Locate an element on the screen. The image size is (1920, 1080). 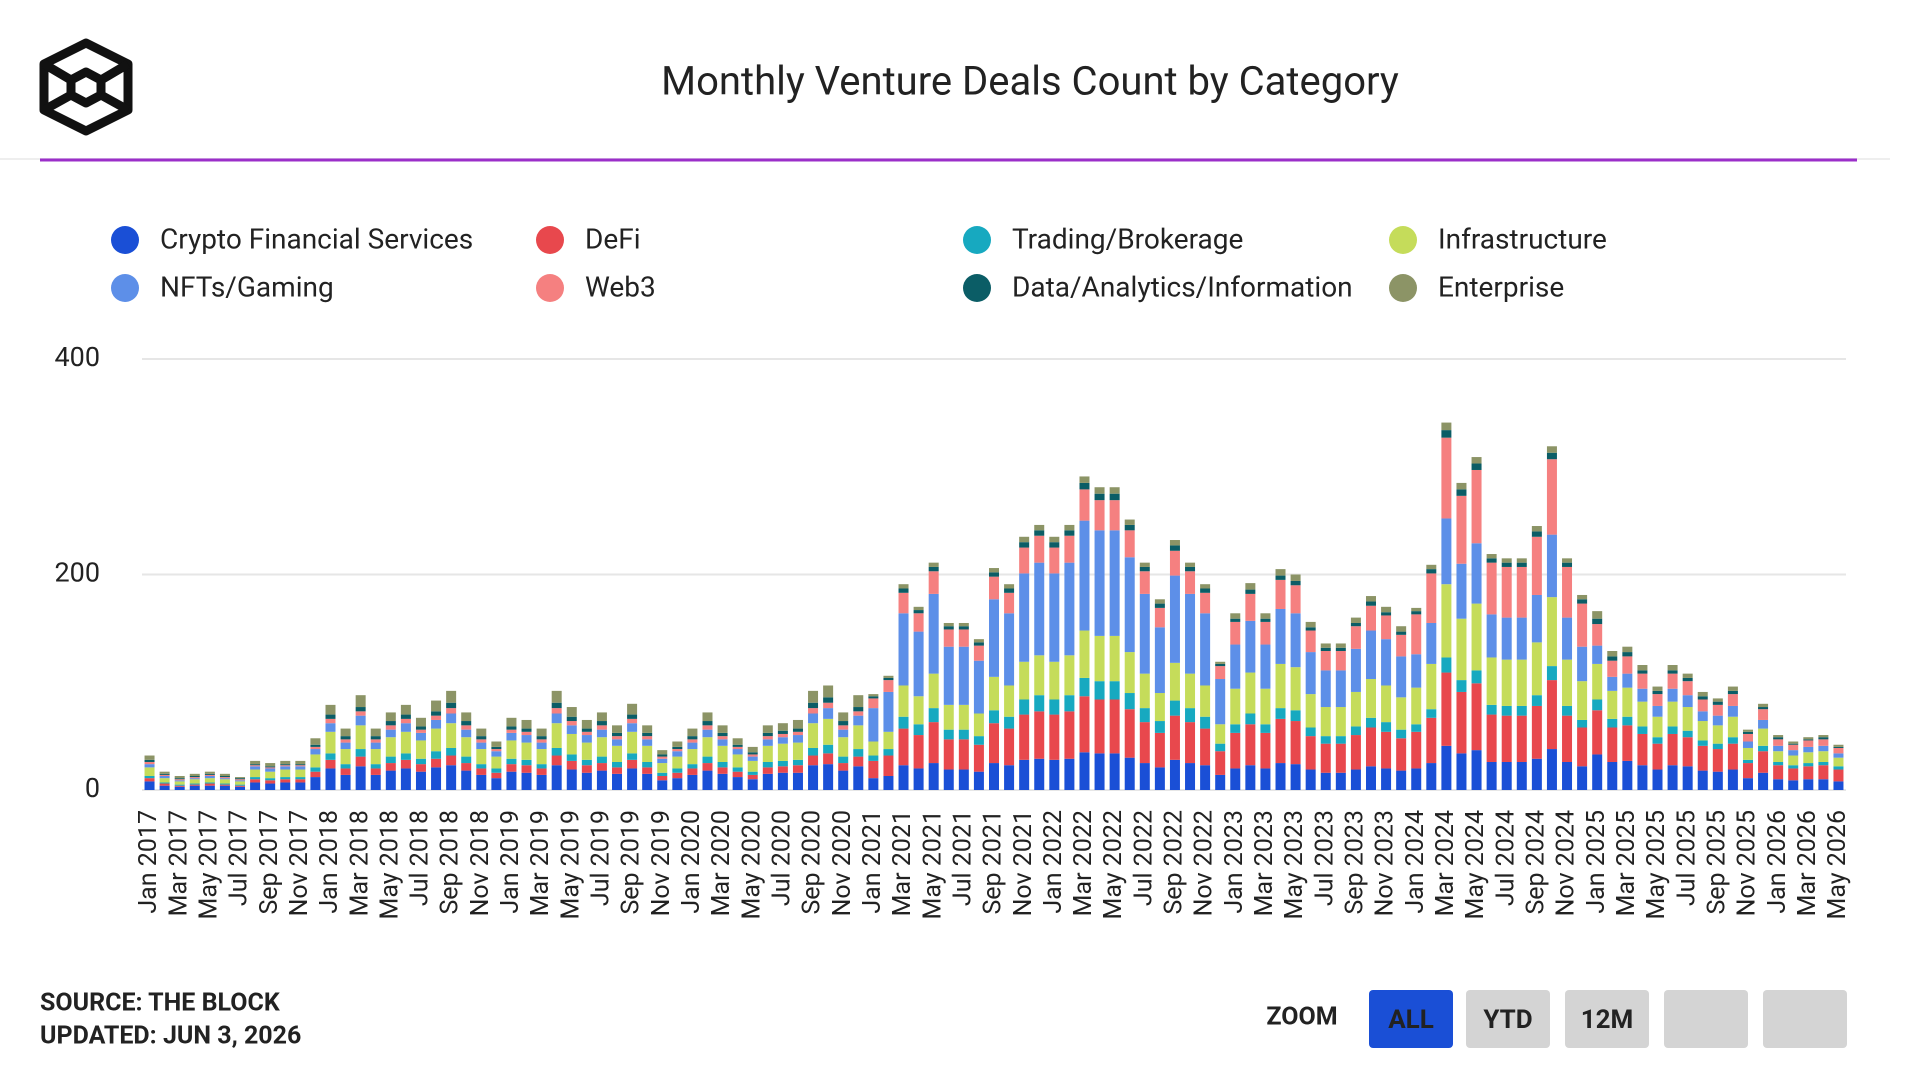
x-tick-label: Sep 2023 is located at coordinates (1355, 862).